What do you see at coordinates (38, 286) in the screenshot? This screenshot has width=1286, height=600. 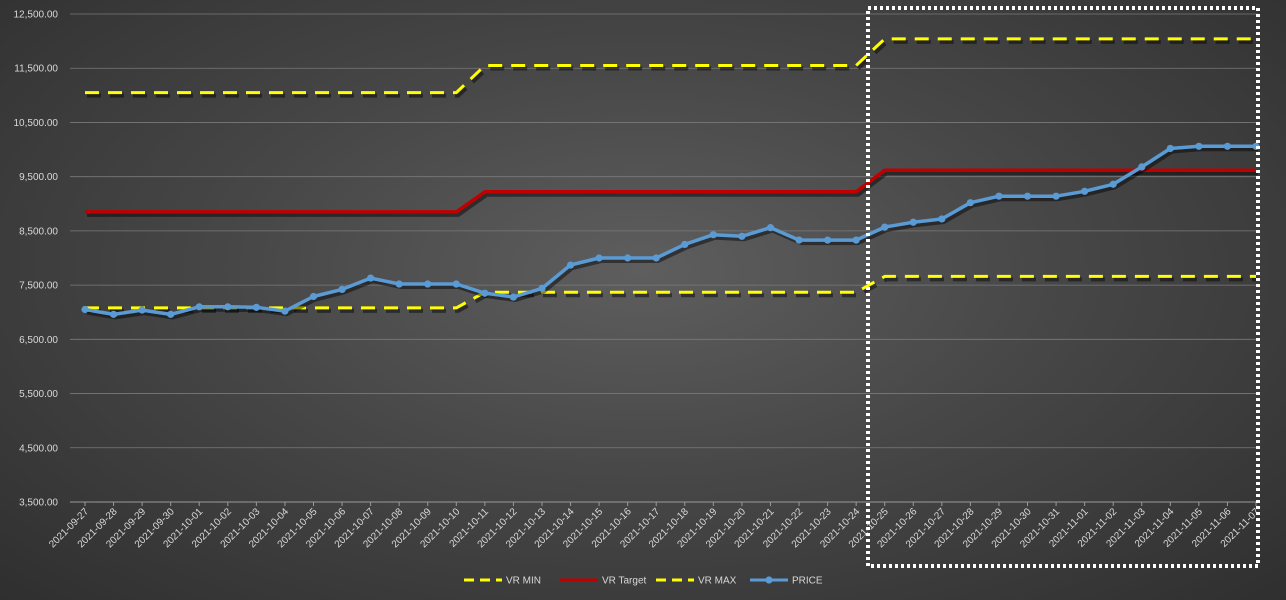 I see `y-tick-label: 7,500.00` at bounding box center [38, 286].